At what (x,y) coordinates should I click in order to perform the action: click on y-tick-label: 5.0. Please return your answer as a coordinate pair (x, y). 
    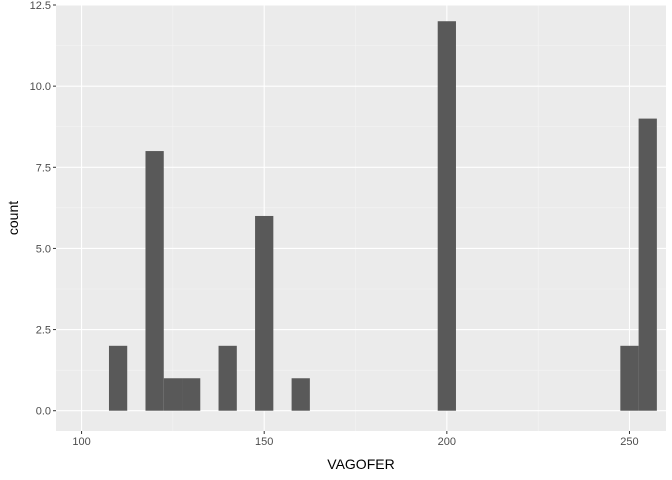
    Looking at the image, I should click on (43, 249).